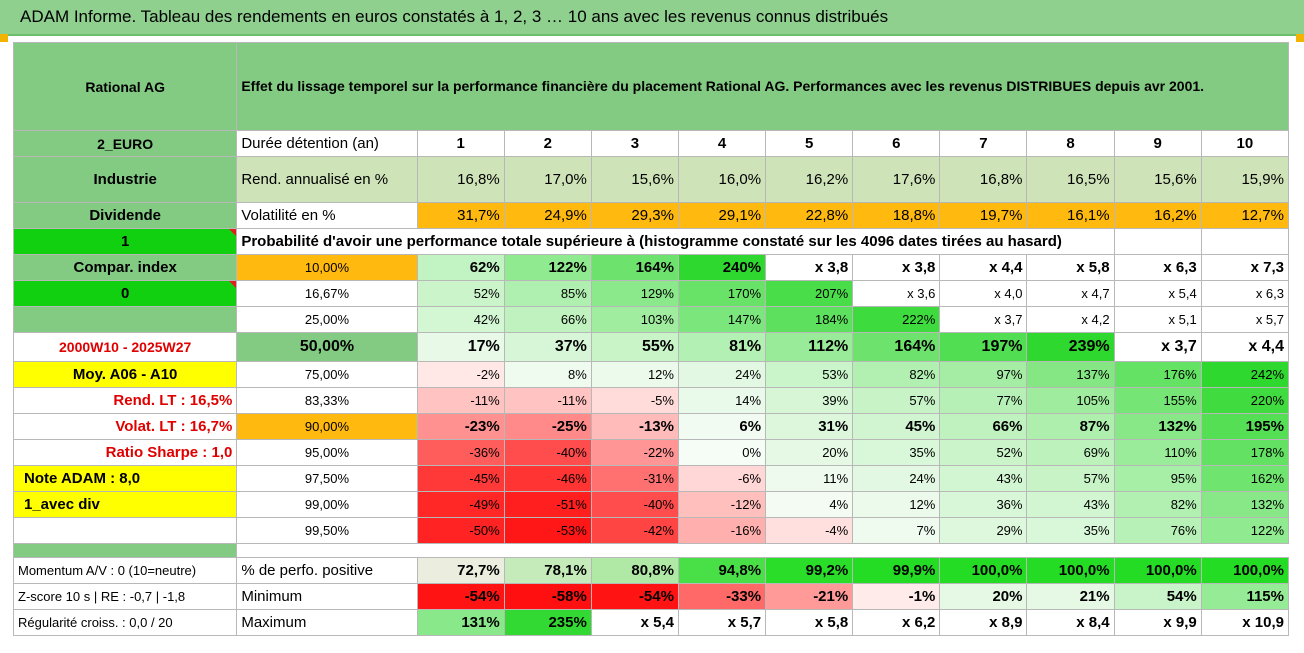  Describe the element at coordinates (460, 570) in the screenshot. I see `stat-value-cell: 72,7%` at that location.